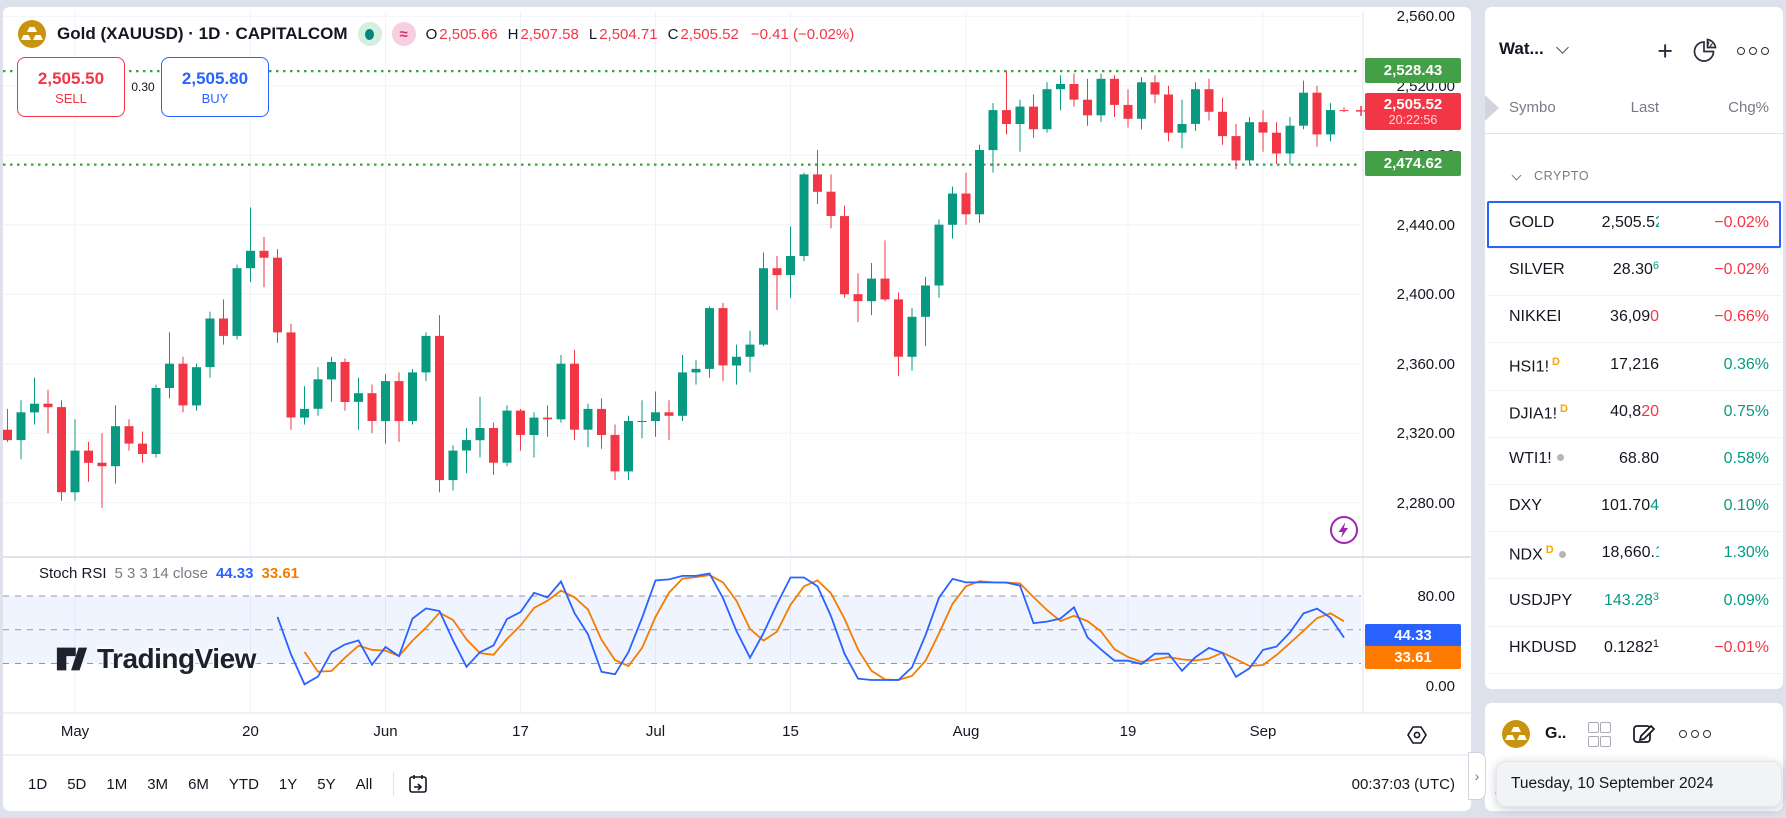 The height and width of the screenshot is (818, 1786). Describe the element at coordinates (1492, 108) in the screenshot. I see `column-grip-icon` at that location.